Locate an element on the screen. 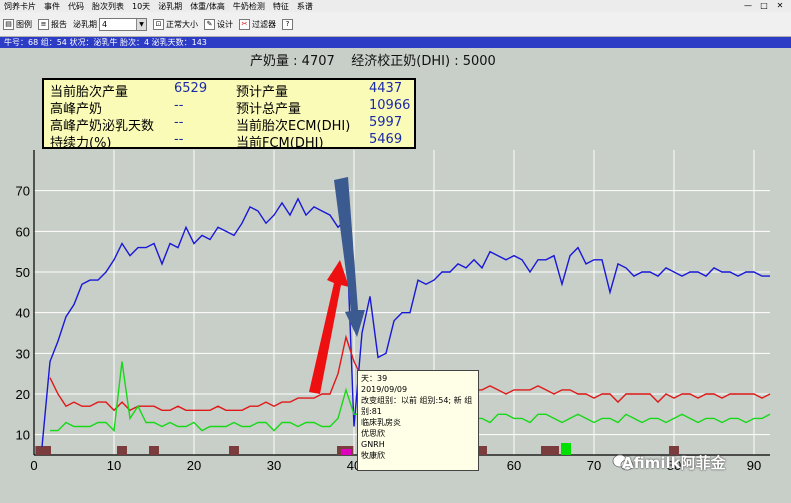  menu-item: 事件 is located at coordinates (52, 6).